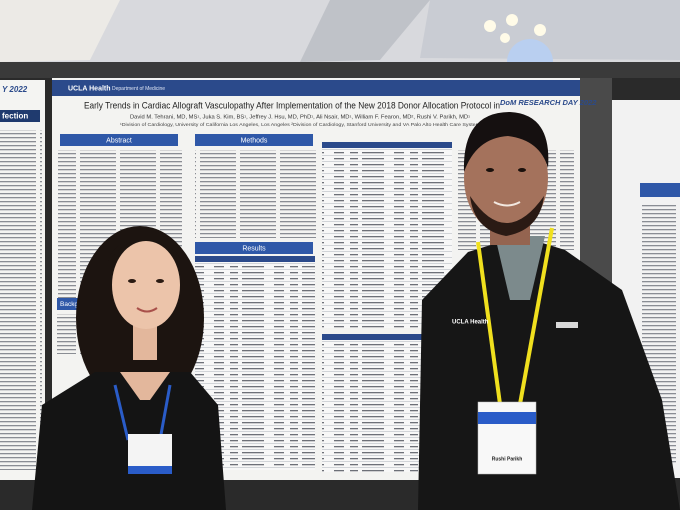 This screenshot has height=510, width=680. Describe the element at coordinates (138, 89) in the screenshot. I see `poster-department: Department of Medicine` at that location.